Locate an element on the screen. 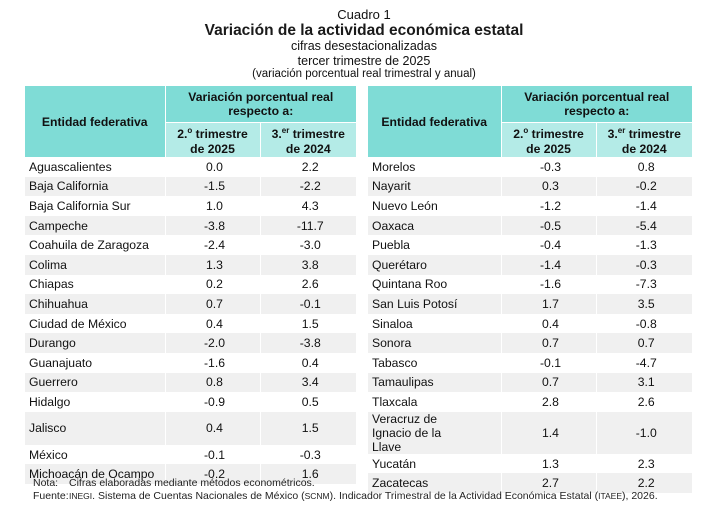 The width and height of the screenshot is (728, 526). q3-2024-cell: -7.3 is located at coordinates (643, 284).